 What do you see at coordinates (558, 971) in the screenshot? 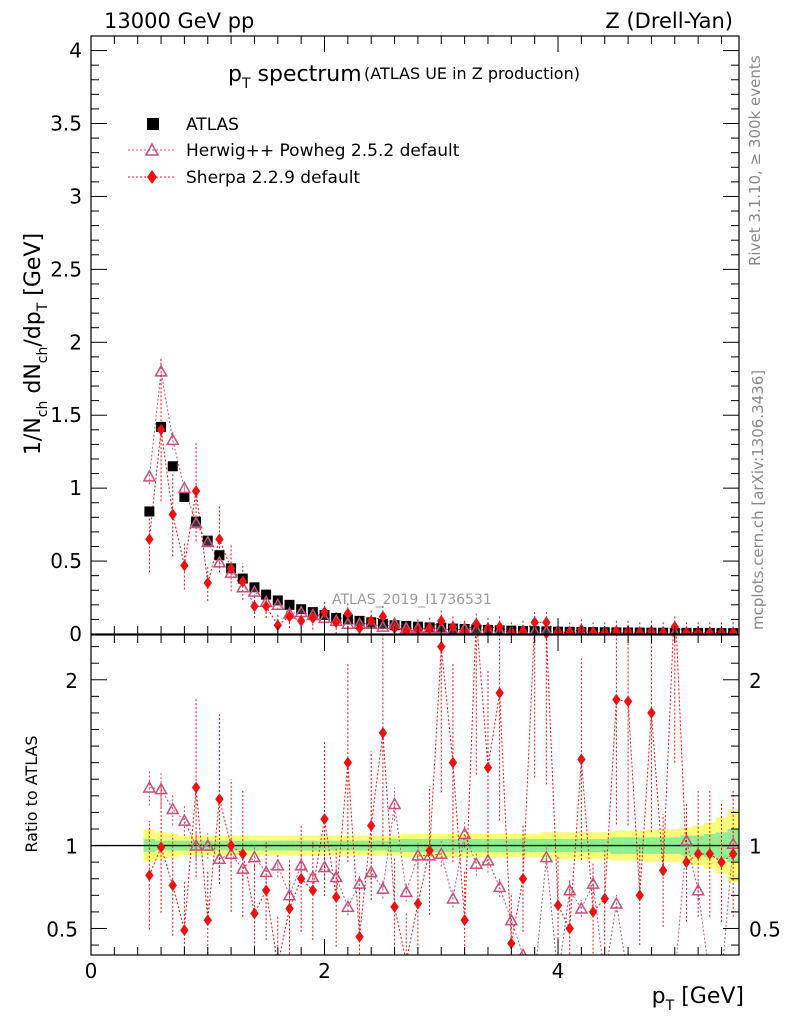
I see `x-tick-label: 4` at bounding box center [558, 971].